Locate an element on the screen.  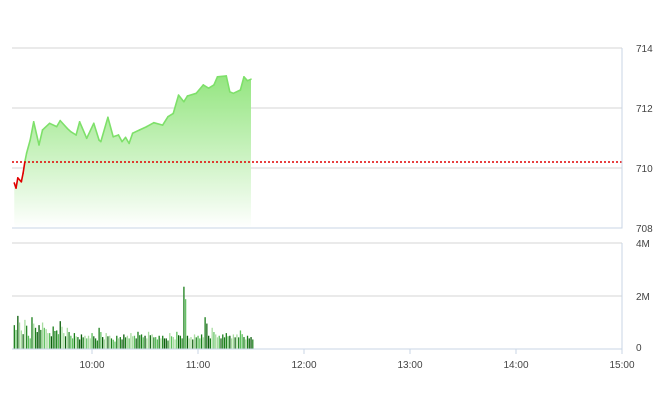
price-tick-label: 714 is located at coordinates (644, 49).